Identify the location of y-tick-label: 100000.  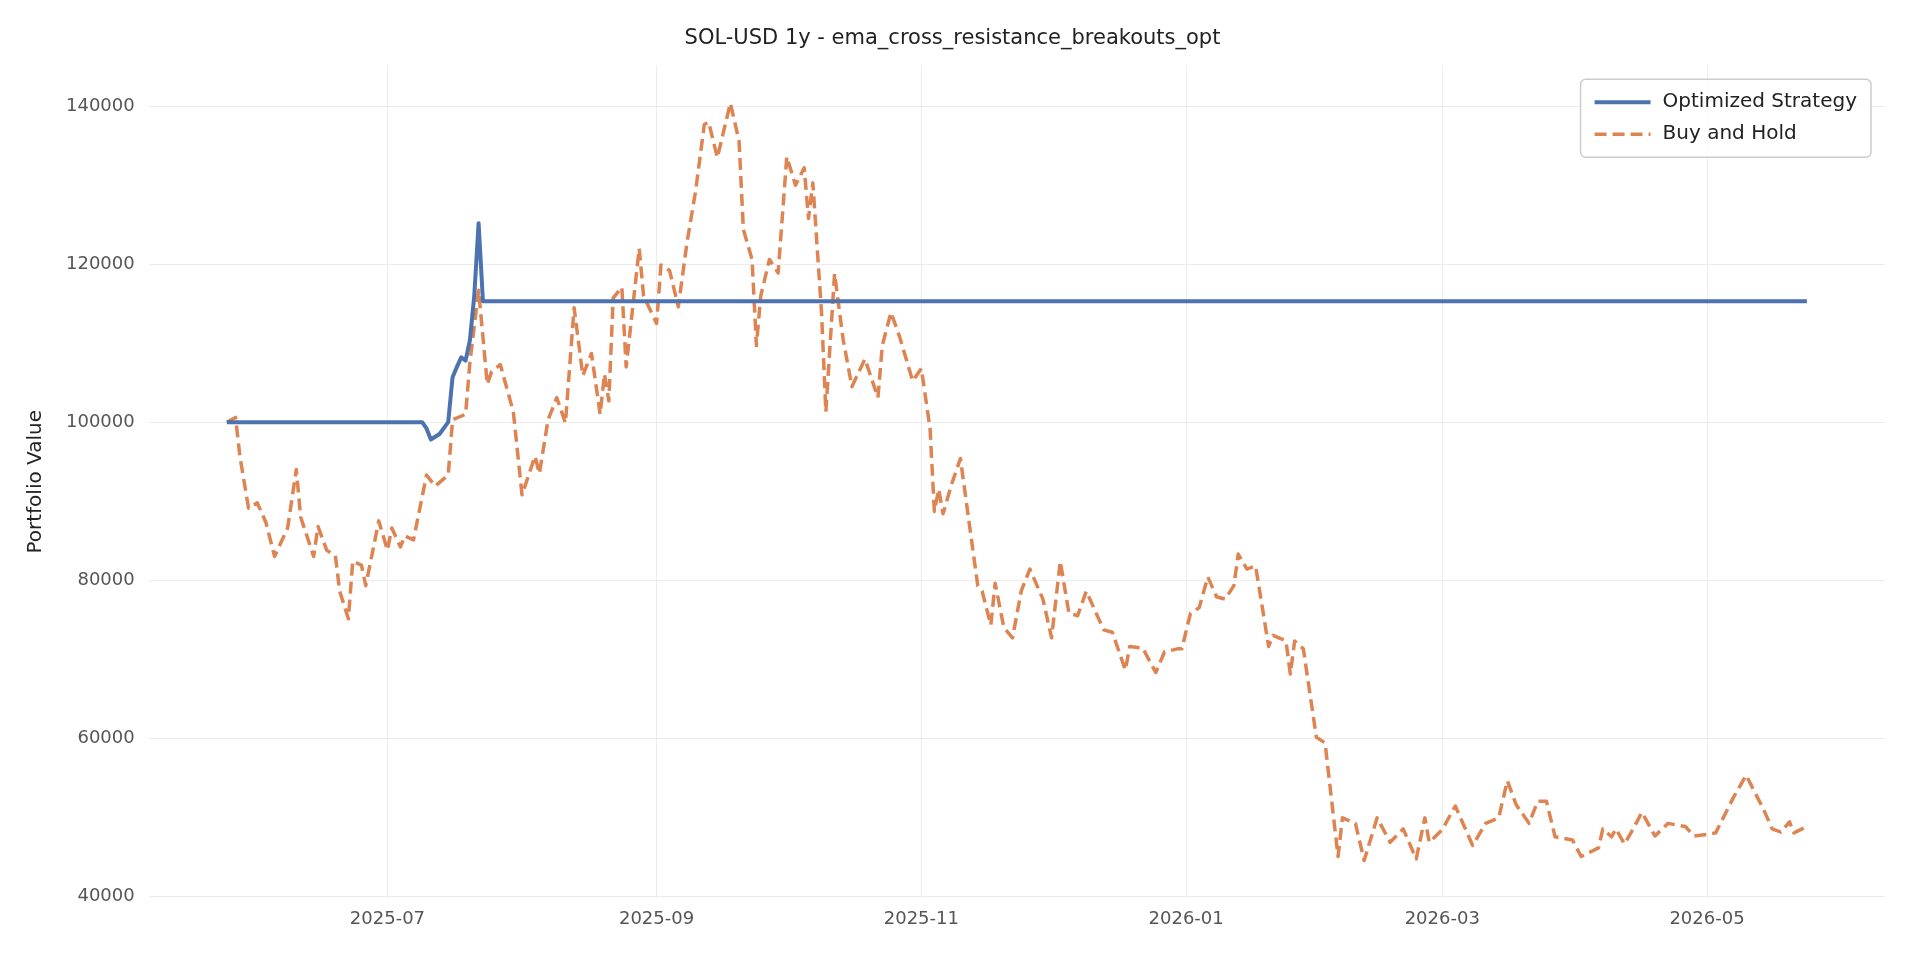
(100, 420).